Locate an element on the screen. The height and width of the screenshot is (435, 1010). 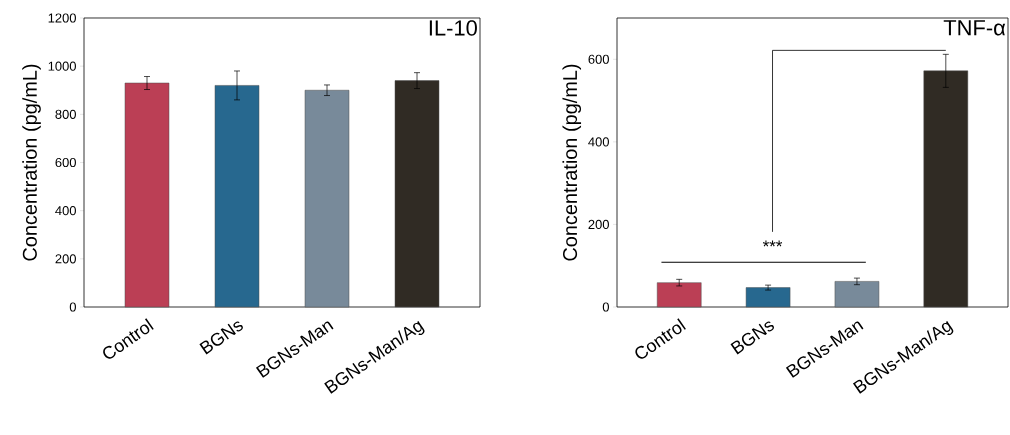
y-tick-label: 800 is located at coordinates (65, 114).